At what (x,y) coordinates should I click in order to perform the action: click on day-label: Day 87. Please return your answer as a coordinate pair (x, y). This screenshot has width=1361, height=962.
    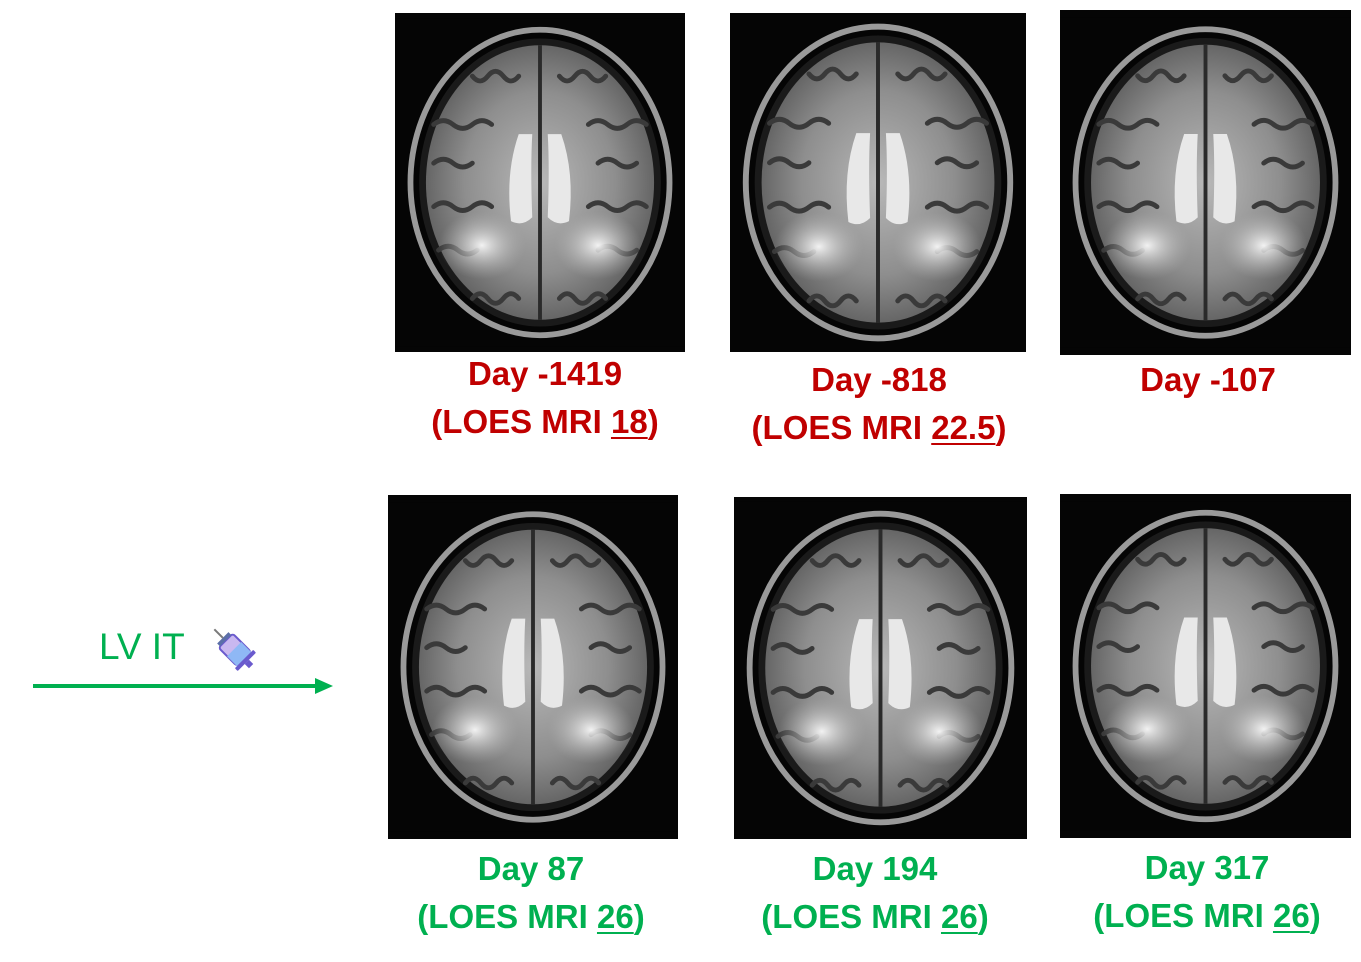
    Looking at the image, I should click on (531, 868).